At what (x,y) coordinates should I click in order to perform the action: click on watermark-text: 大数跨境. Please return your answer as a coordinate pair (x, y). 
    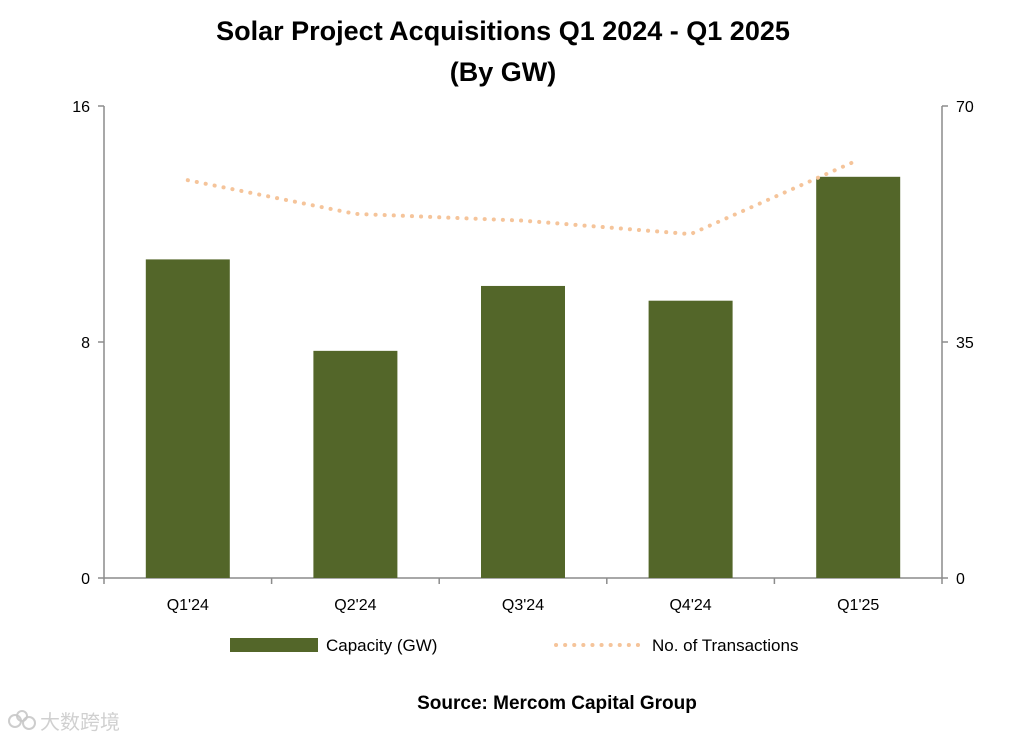
    Looking at the image, I should click on (80, 722).